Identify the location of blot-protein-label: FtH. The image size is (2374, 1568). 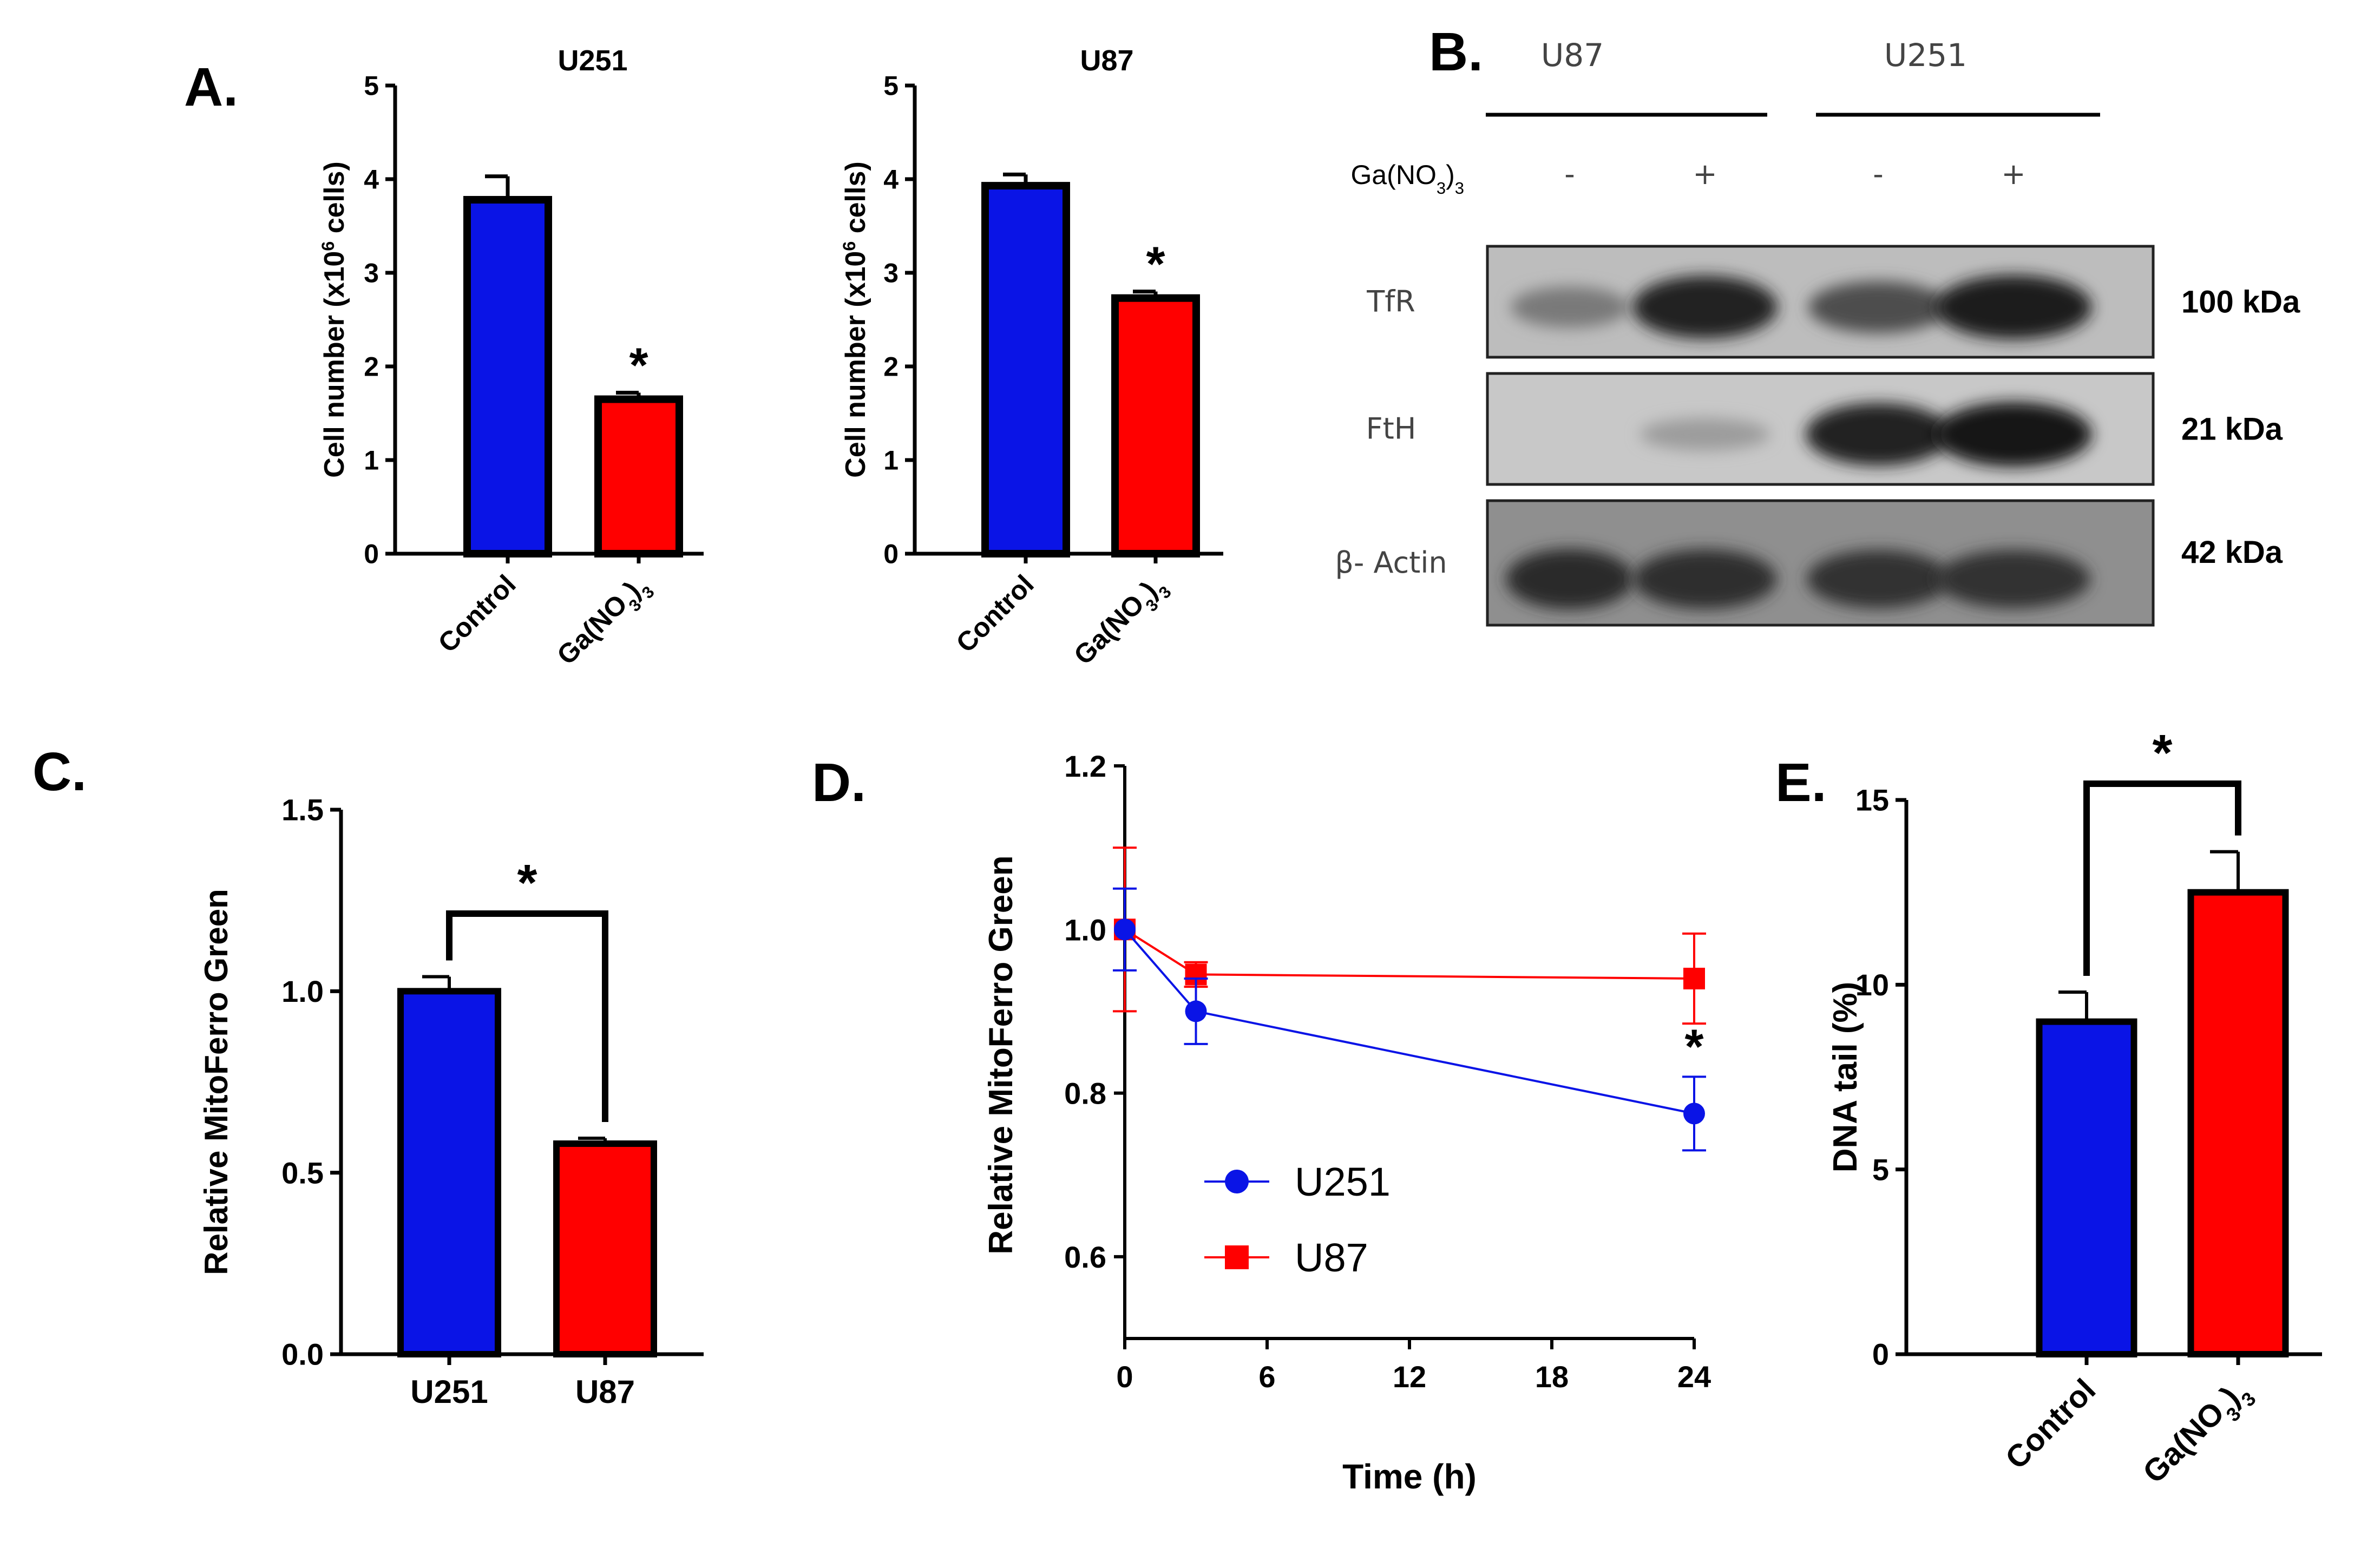
(1391, 429).